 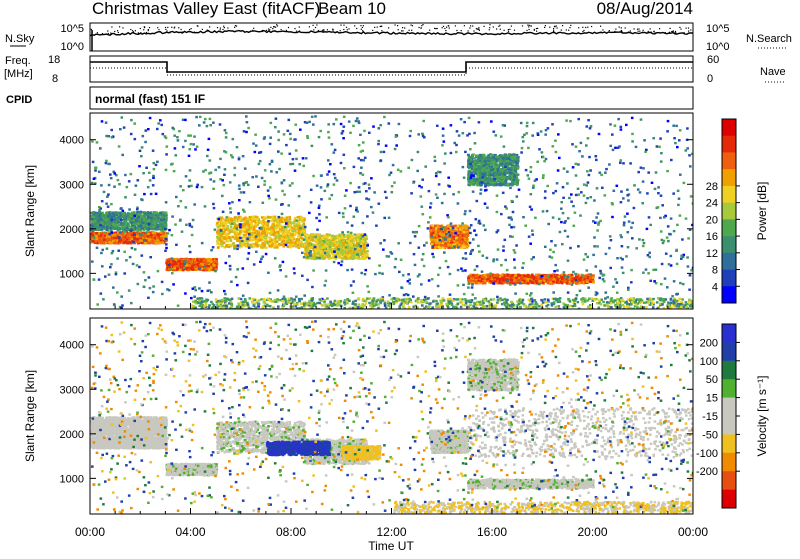 What do you see at coordinates (18, 61) in the screenshot?
I see `freq-label: Freq.` at bounding box center [18, 61].